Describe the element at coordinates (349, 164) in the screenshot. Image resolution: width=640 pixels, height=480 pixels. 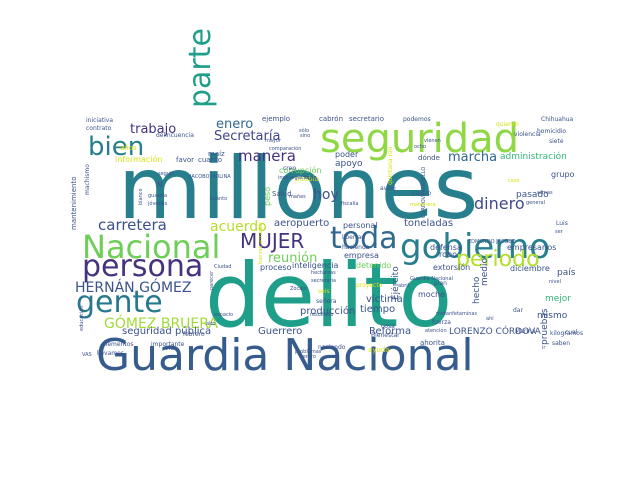
I see `cloud-word: apoyo` at that location.